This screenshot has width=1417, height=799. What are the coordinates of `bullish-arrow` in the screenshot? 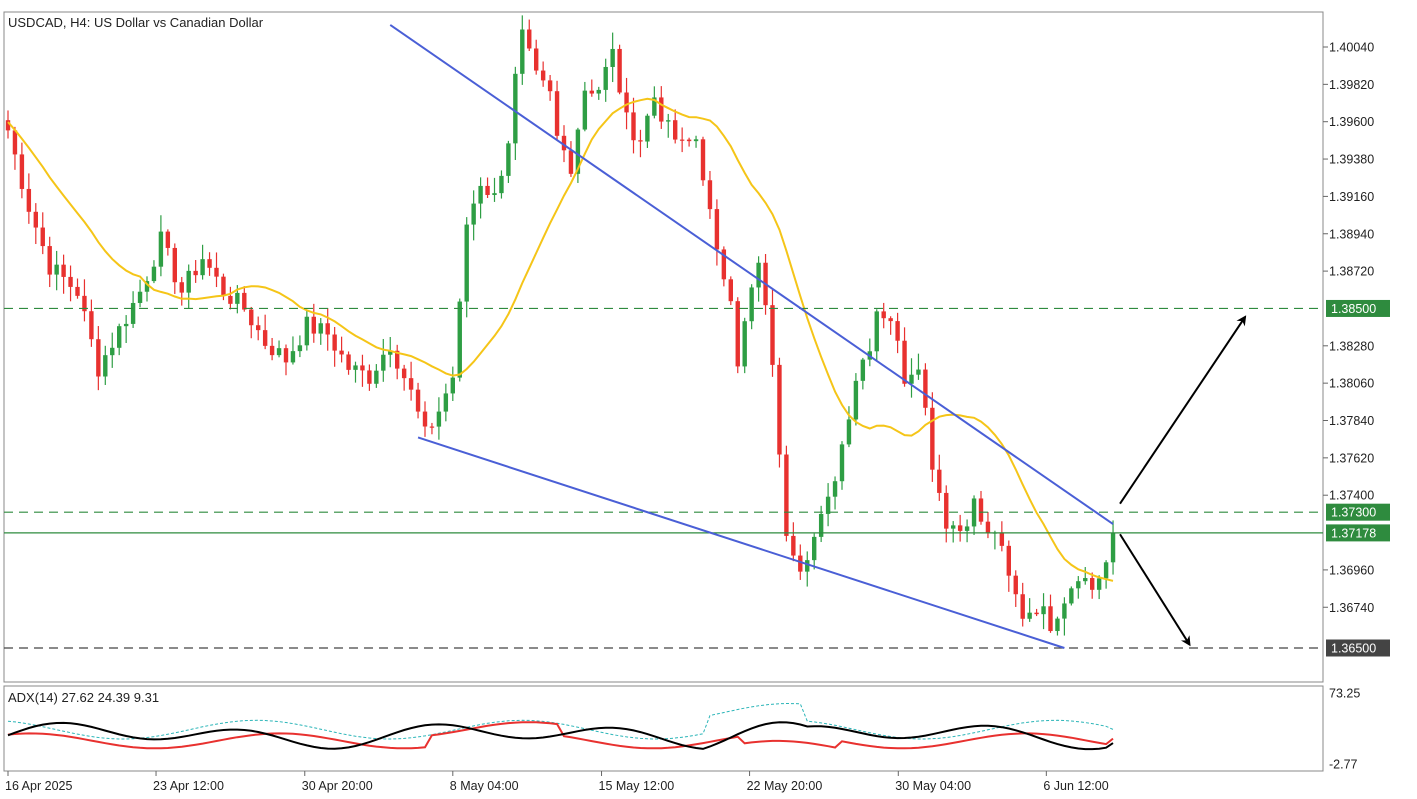 It's located at (1183, 410).